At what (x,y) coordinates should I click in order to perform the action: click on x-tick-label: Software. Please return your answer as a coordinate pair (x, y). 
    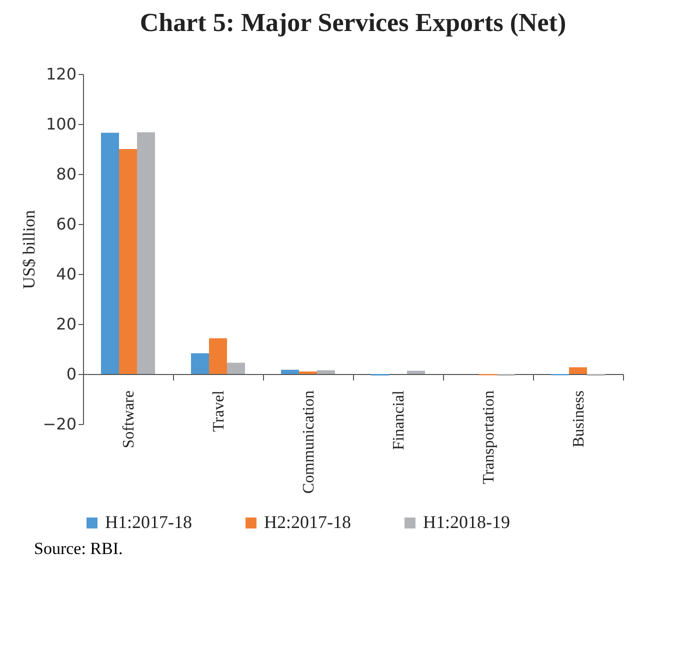
    Looking at the image, I should click on (129, 419).